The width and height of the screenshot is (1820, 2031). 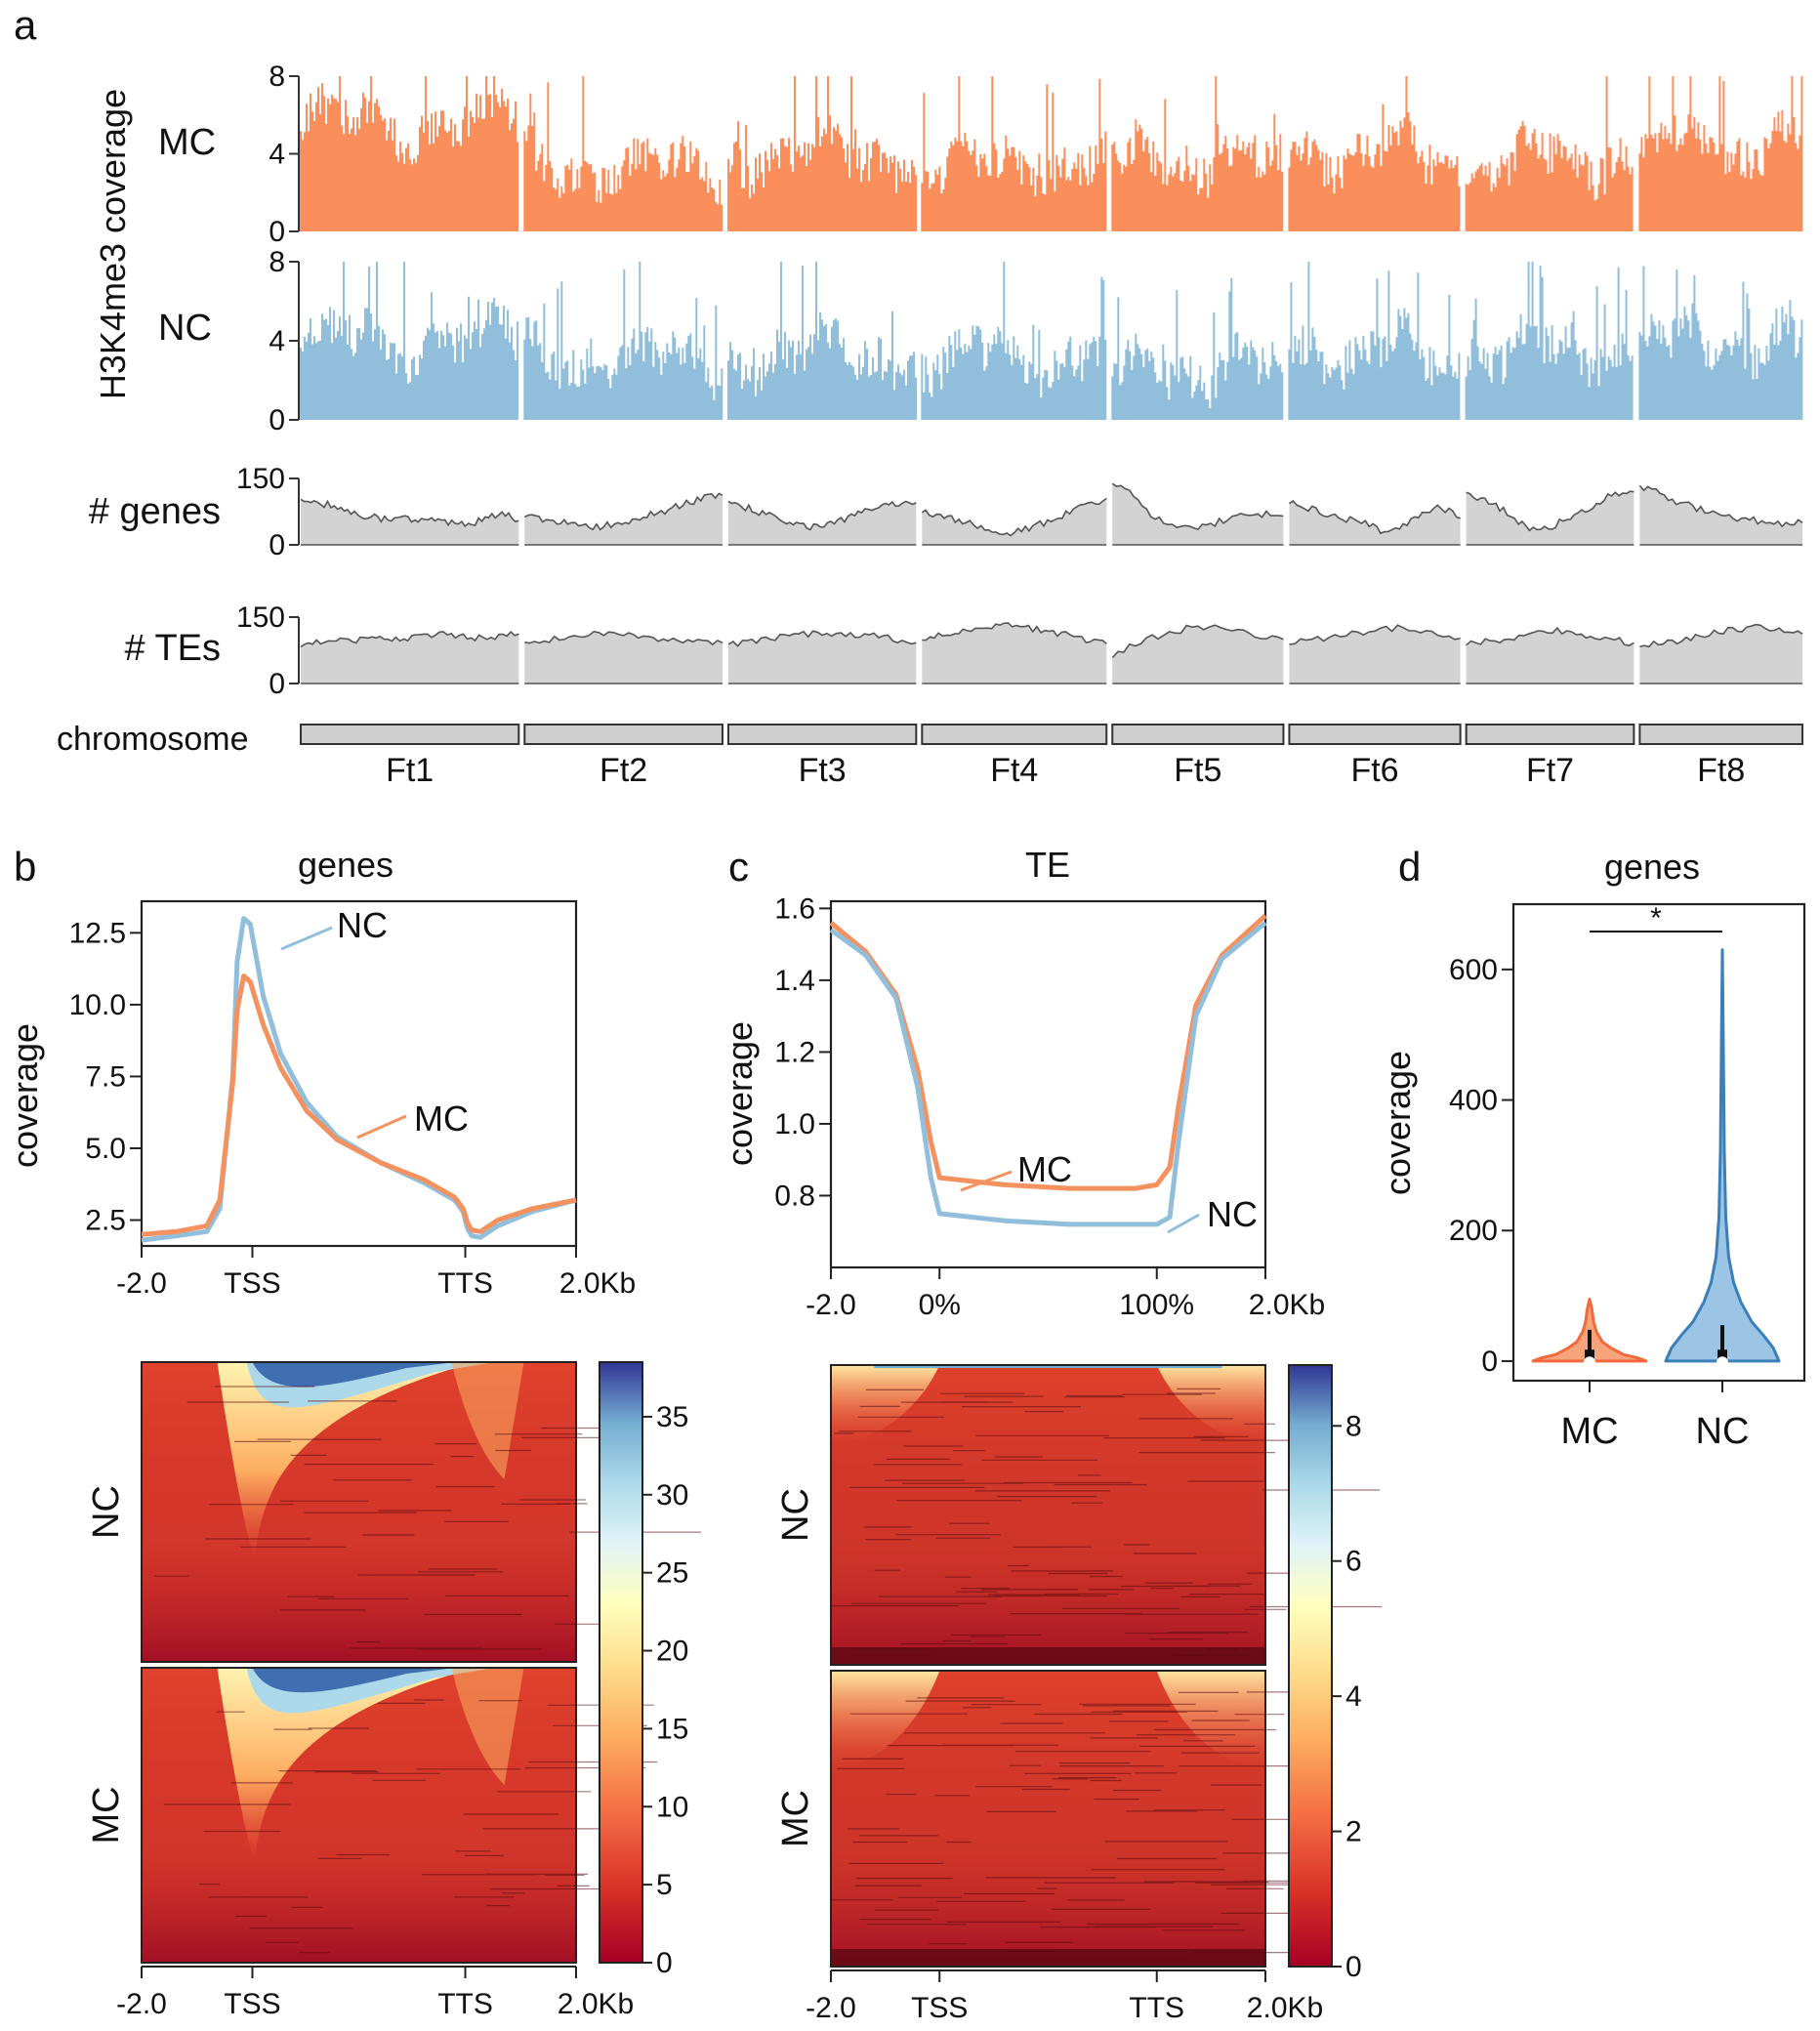 I want to click on low-signal-rows, so click(x=1048, y=1656).